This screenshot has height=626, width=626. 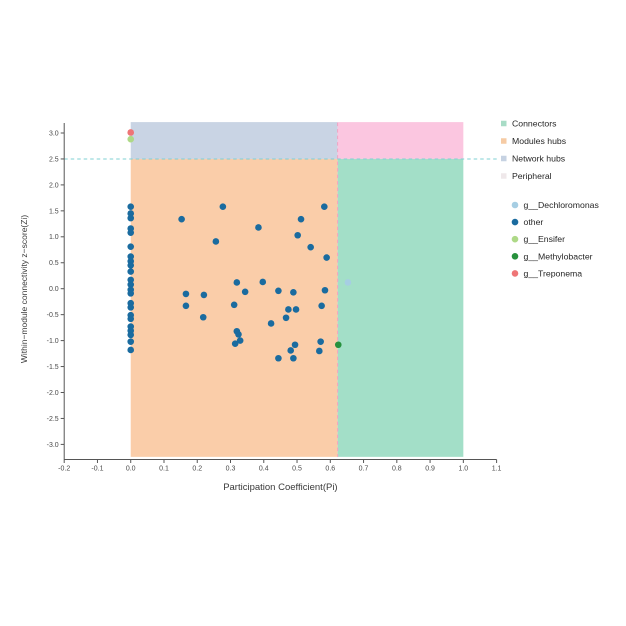 I want to click on x-tick-label: -0.2, so click(x=64, y=469).